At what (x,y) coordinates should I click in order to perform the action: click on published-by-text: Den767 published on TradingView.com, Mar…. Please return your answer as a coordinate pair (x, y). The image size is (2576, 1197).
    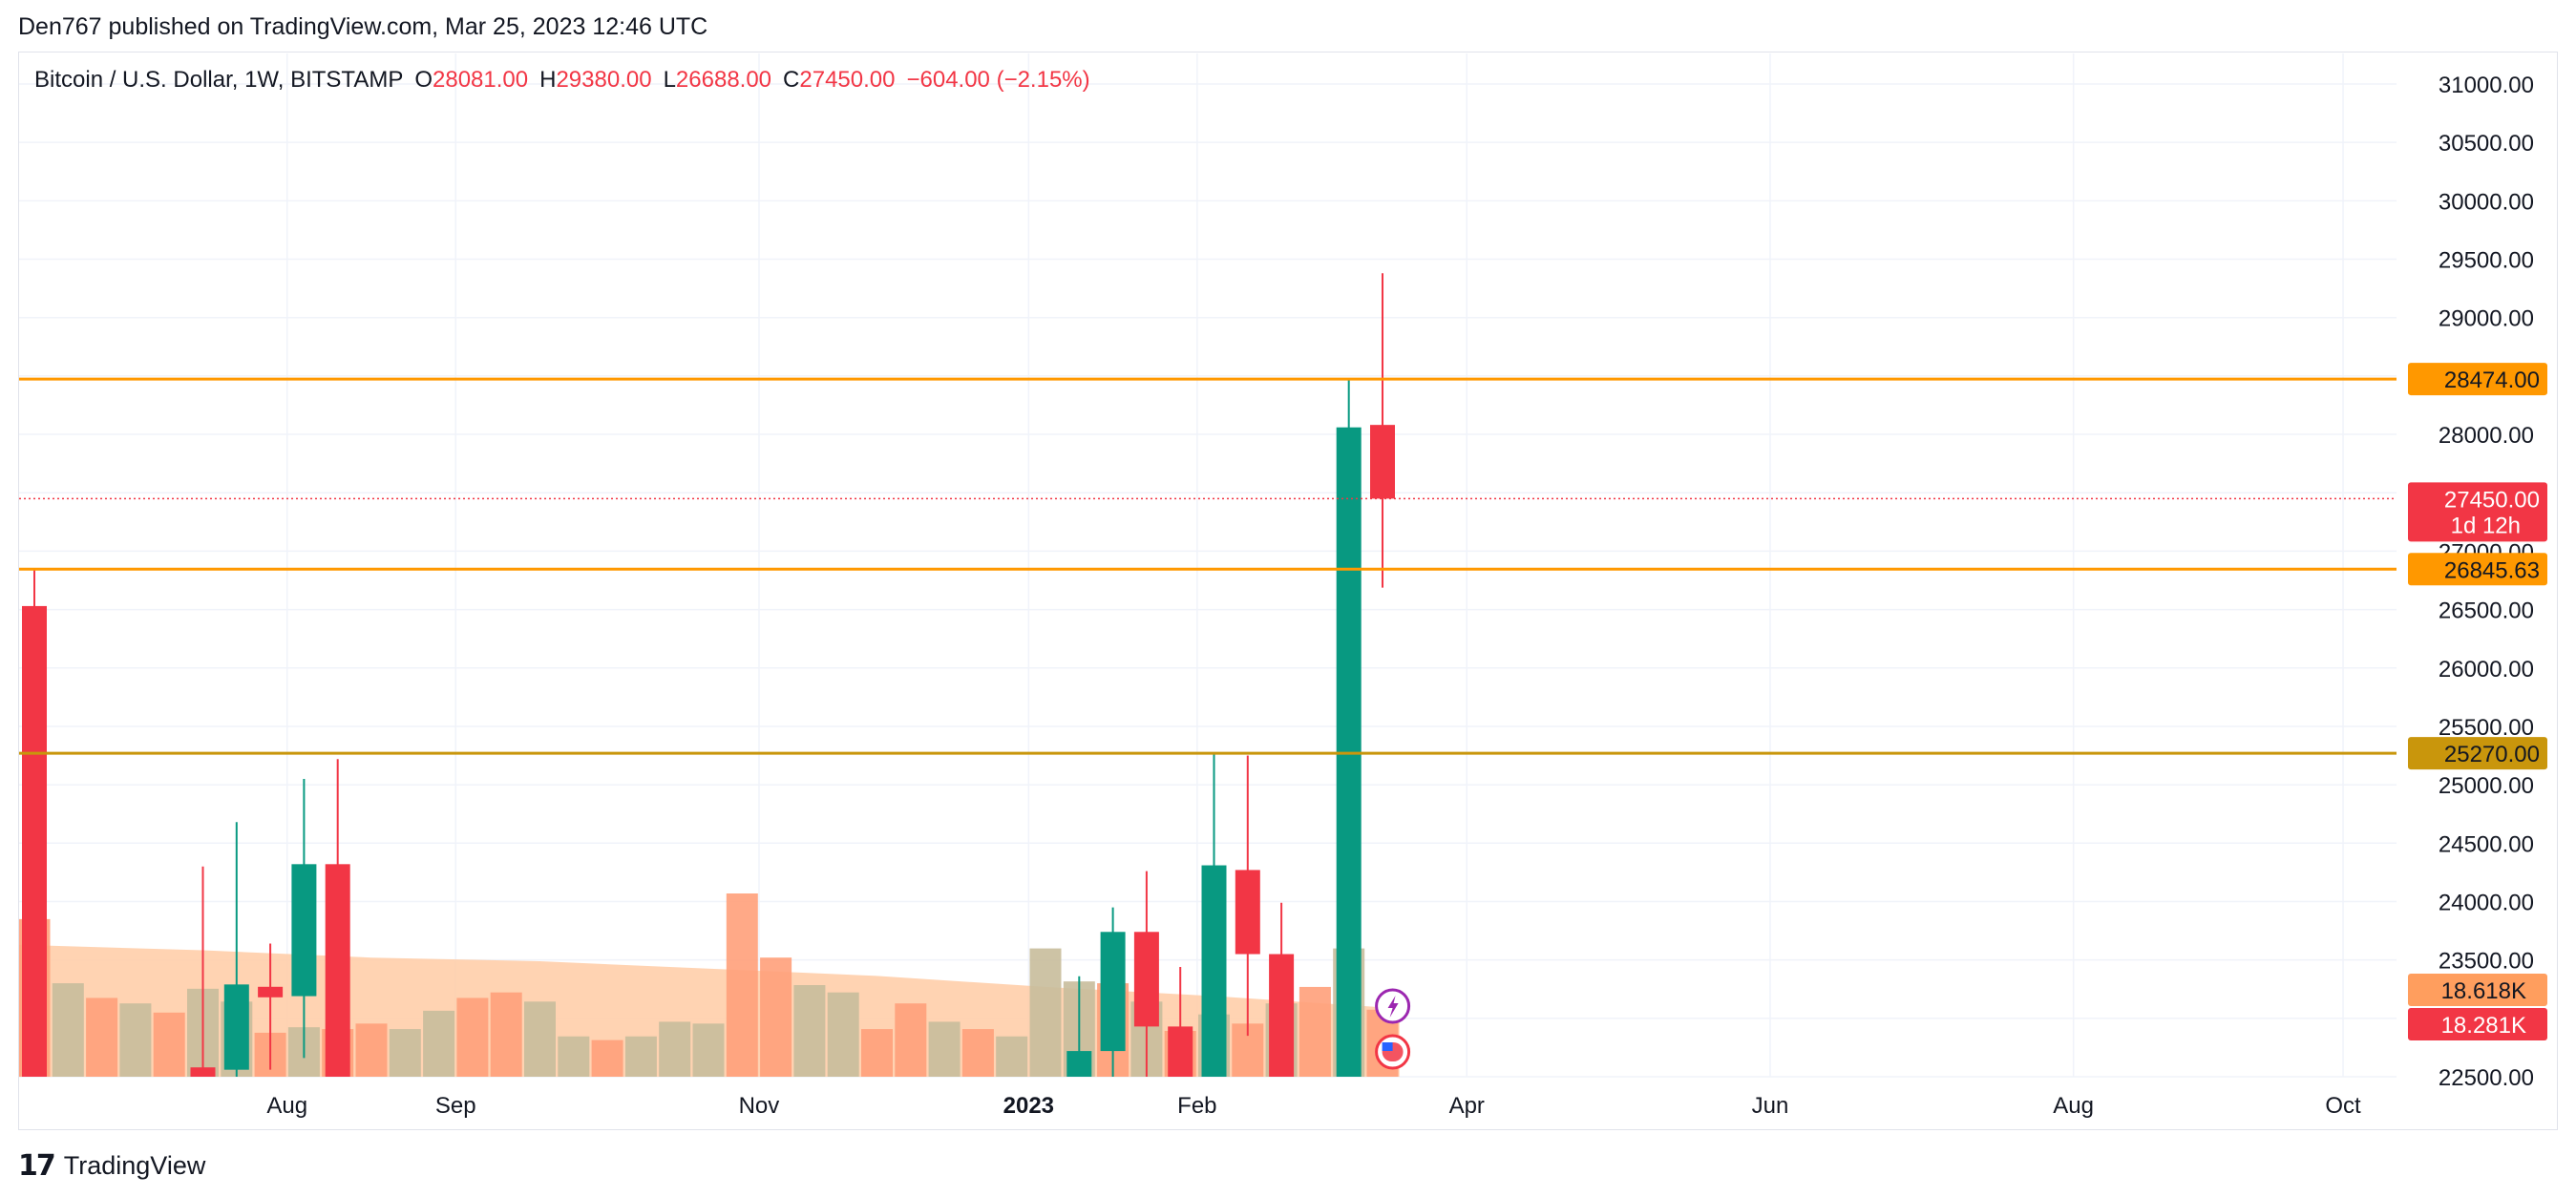
    Looking at the image, I should click on (363, 27).